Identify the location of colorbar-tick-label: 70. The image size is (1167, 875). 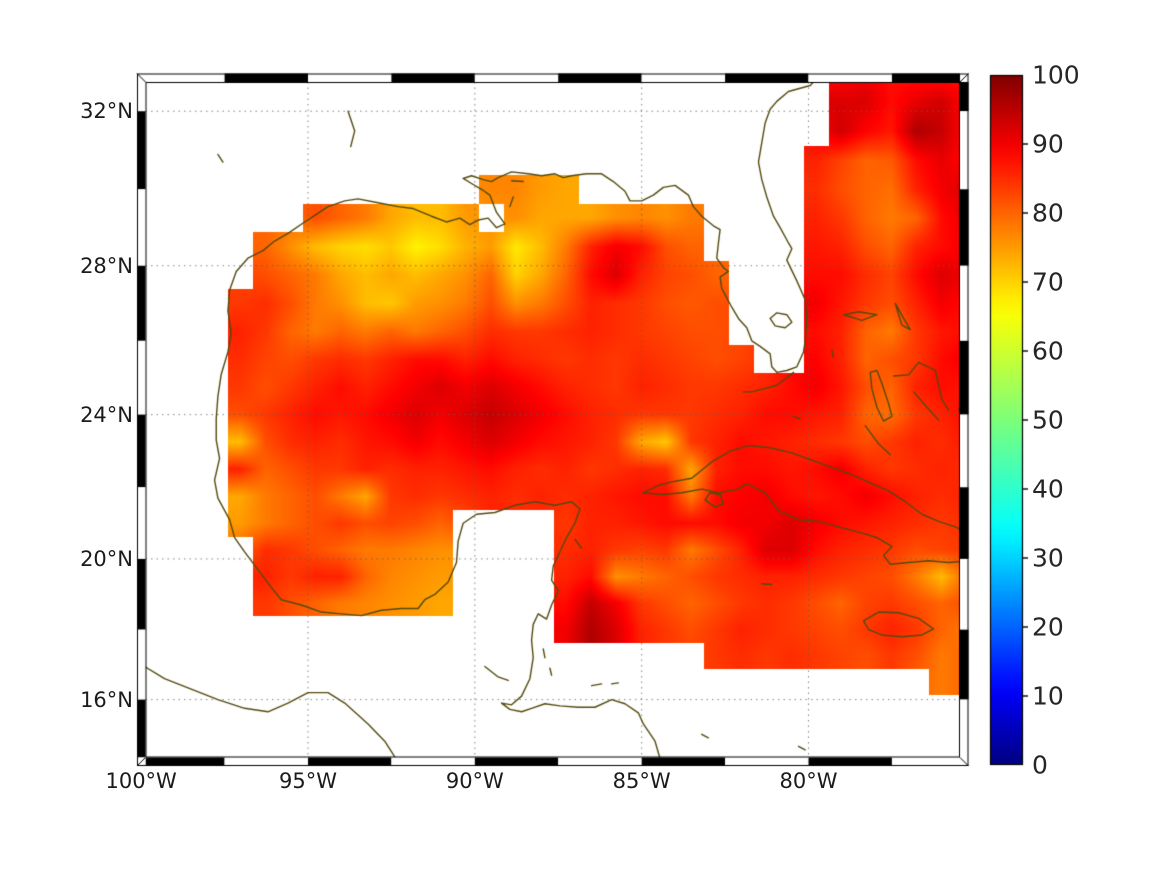
(1048, 282).